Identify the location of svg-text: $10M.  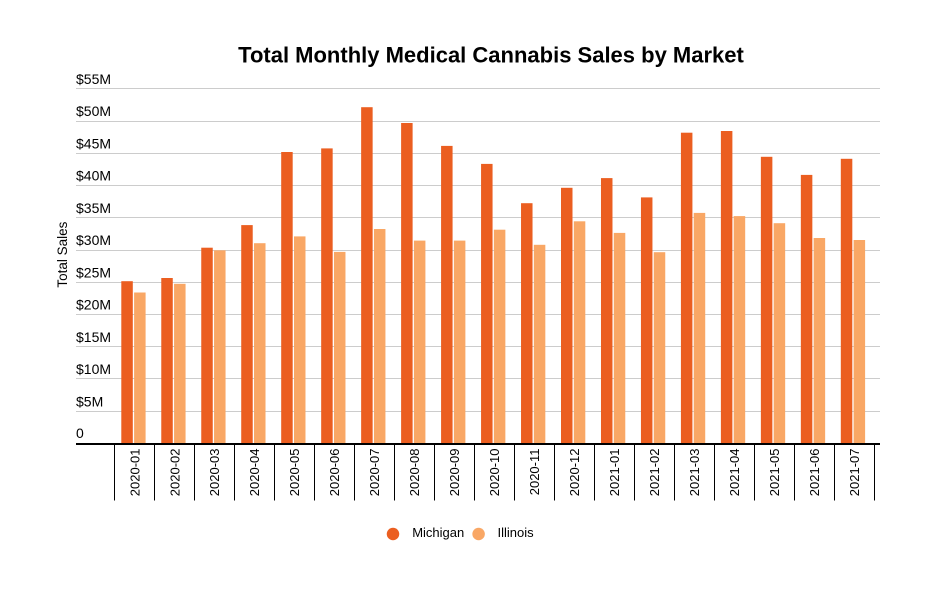
(93, 369).